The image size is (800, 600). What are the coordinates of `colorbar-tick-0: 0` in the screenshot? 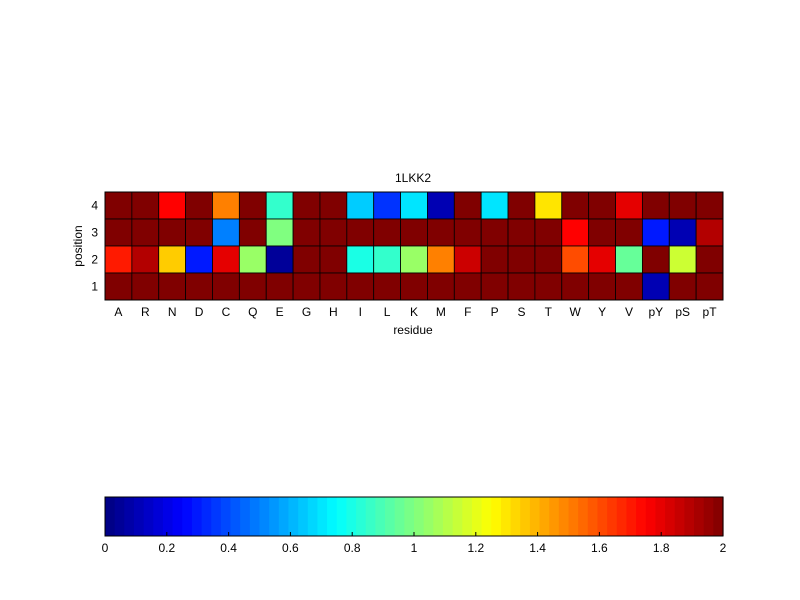 It's located at (105, 548).